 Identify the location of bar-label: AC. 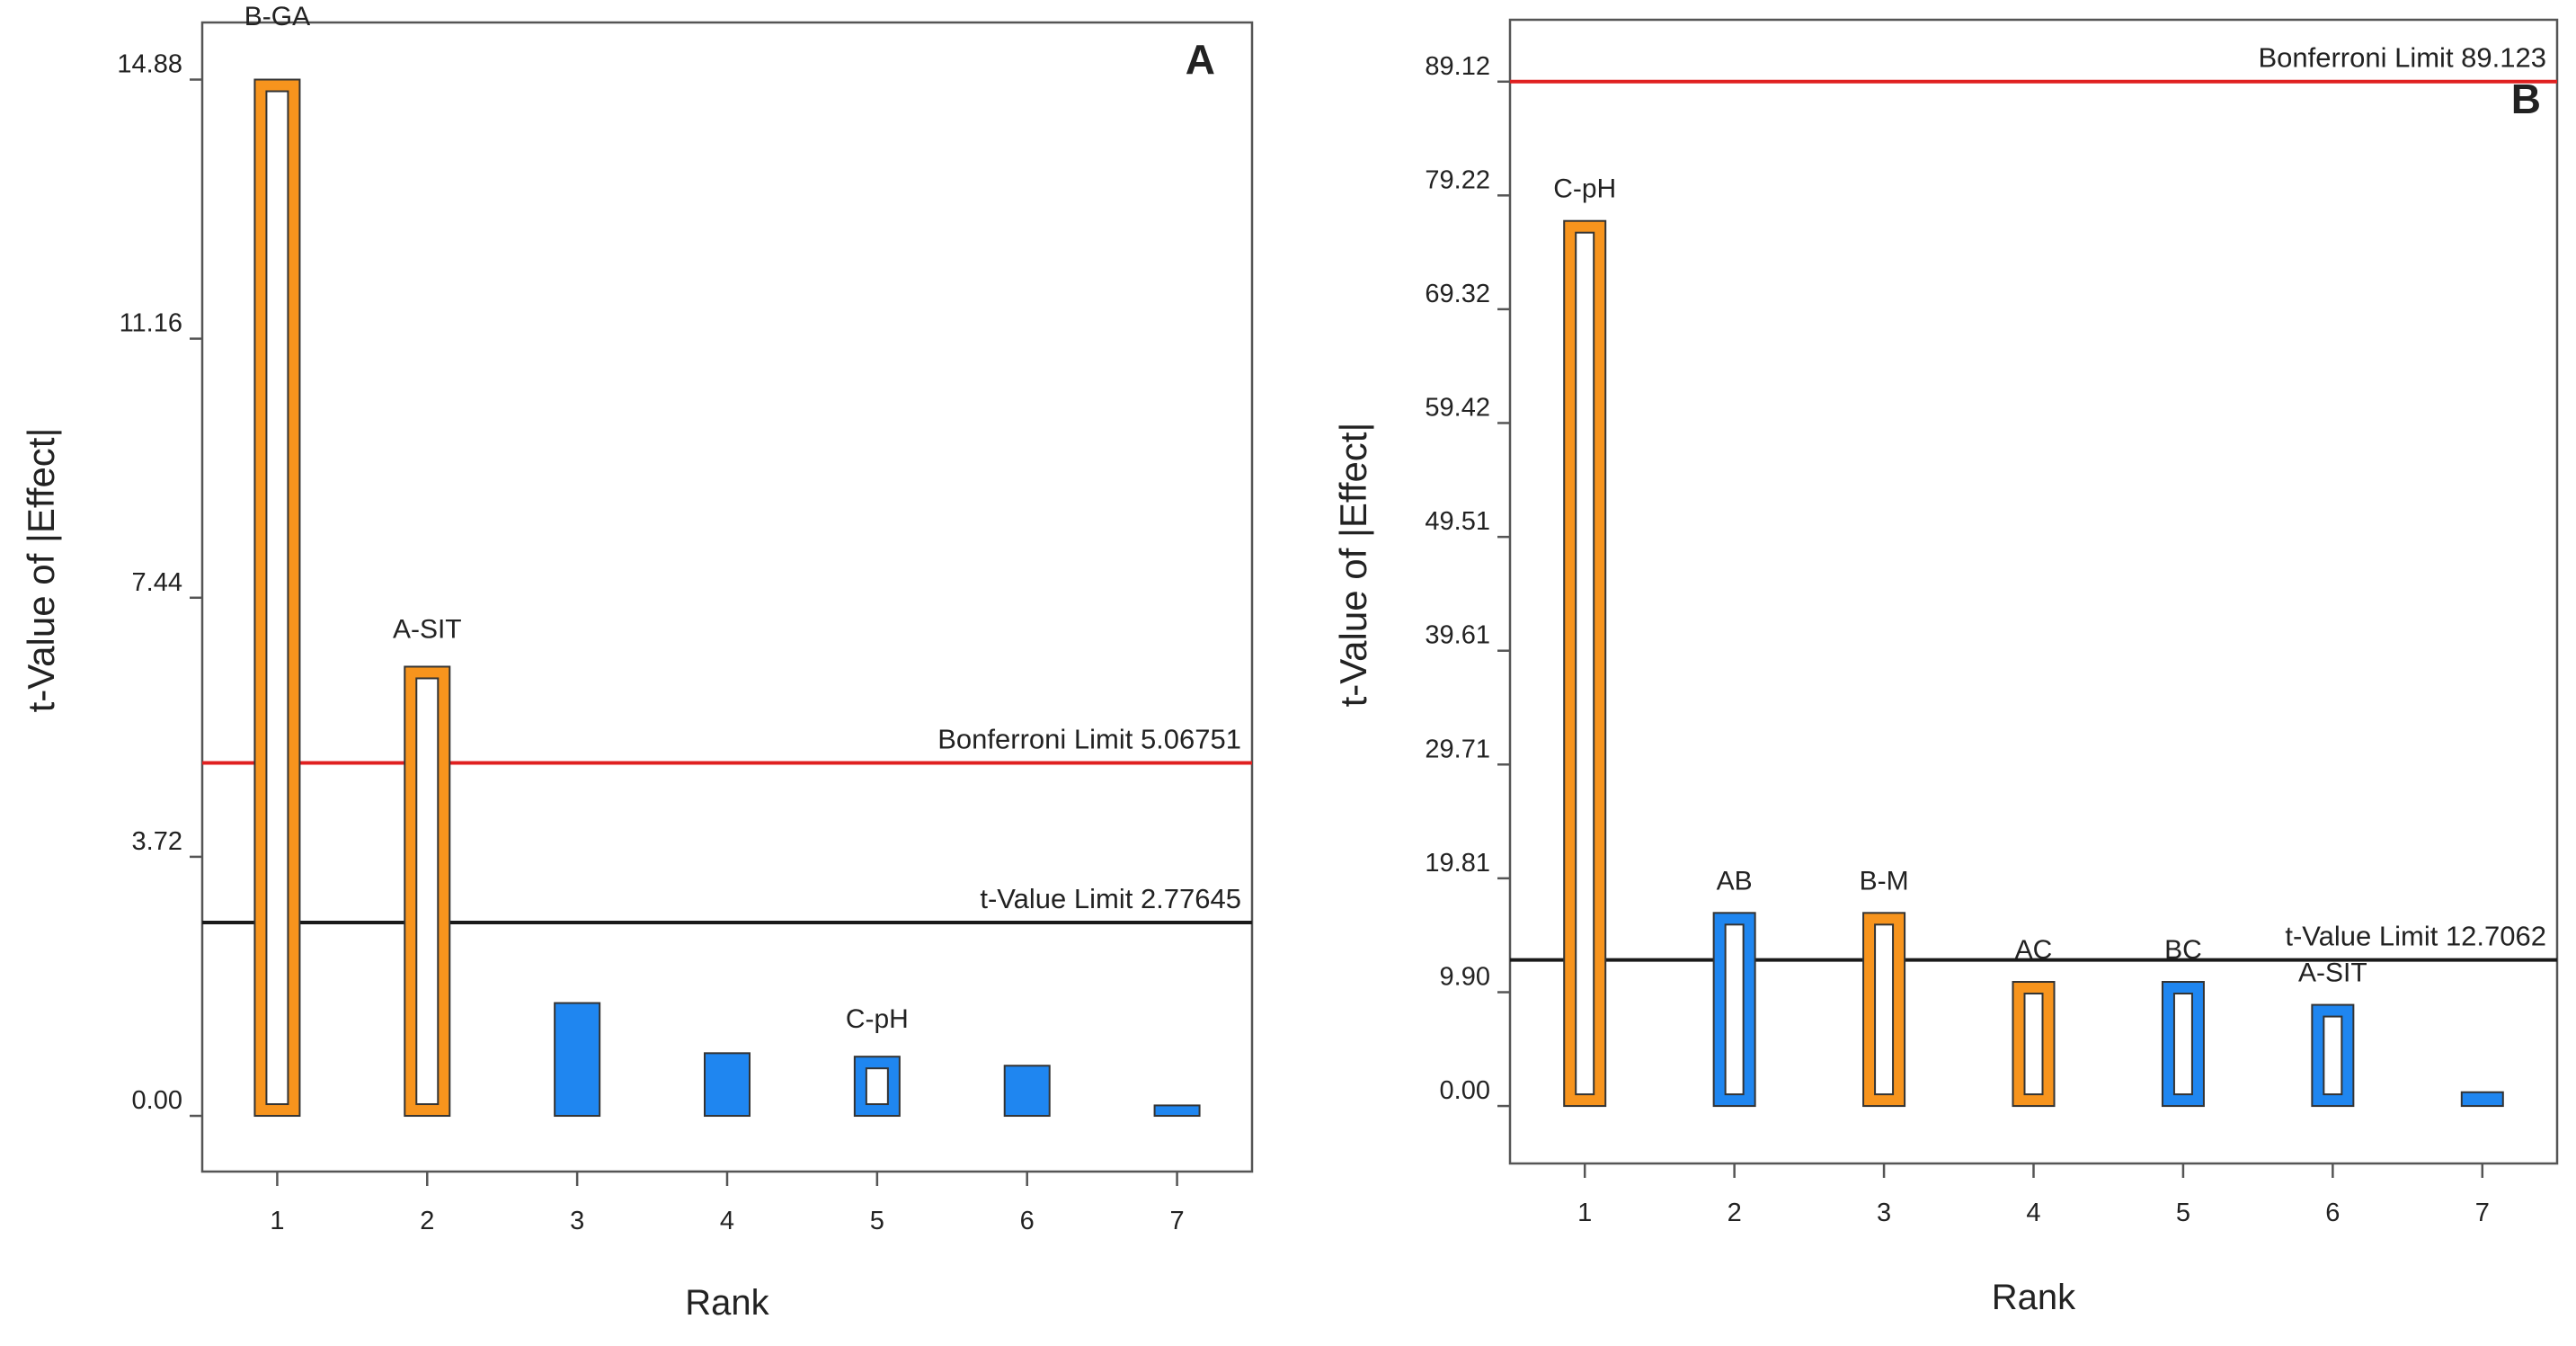
(2034, 950).